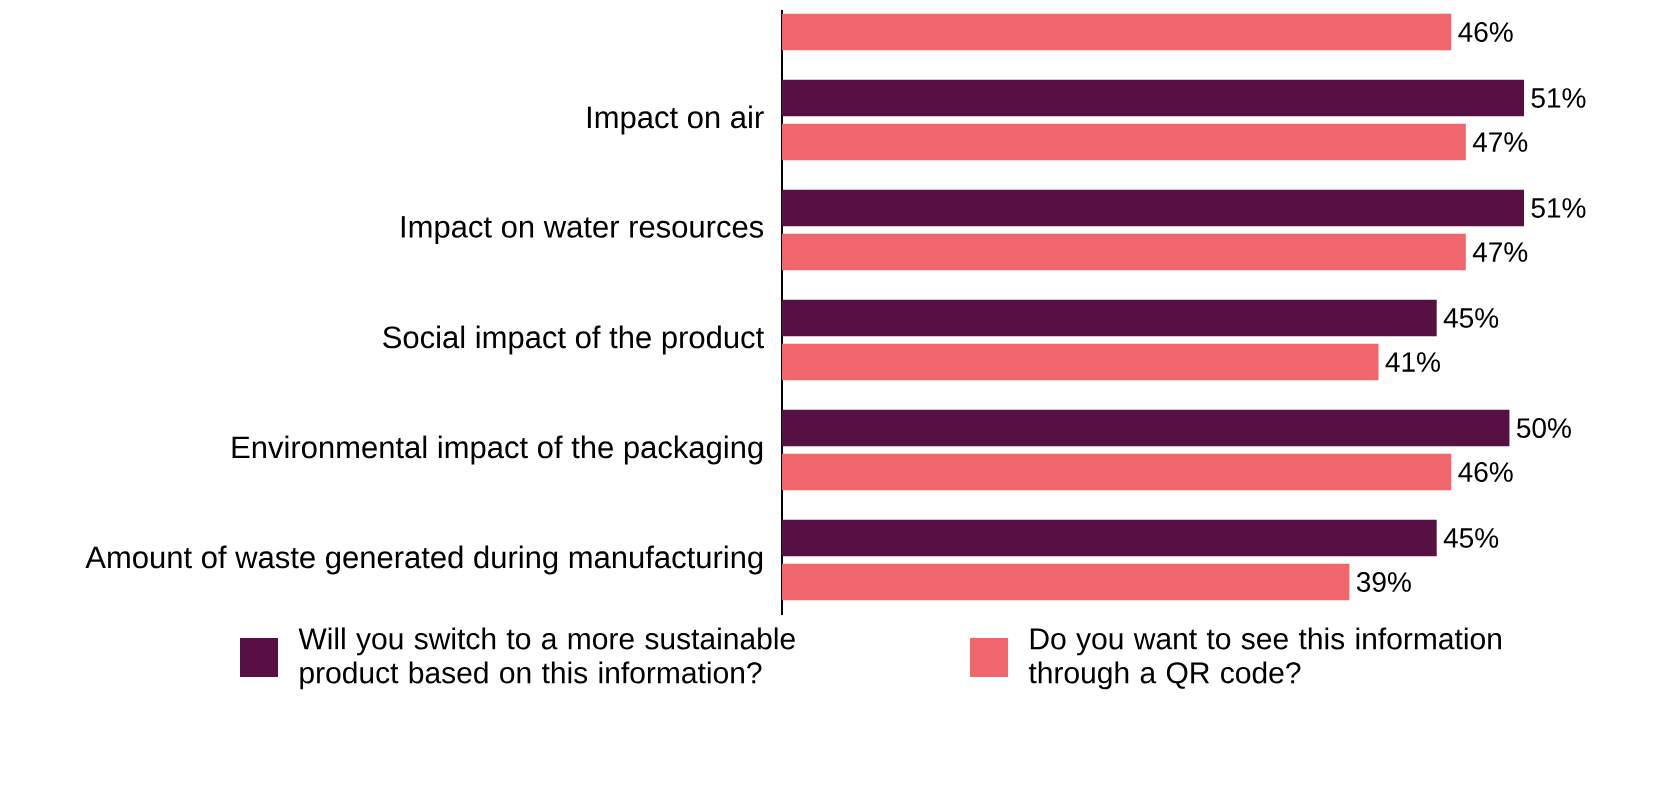  I want to click on y-tick-label: Social impact of the product, so click(573, 340).